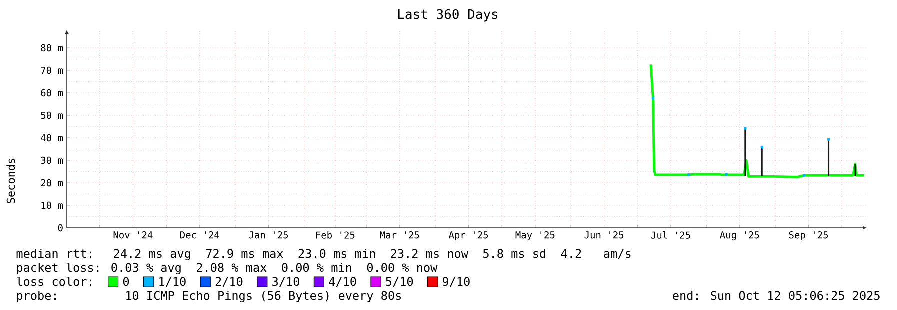  Describe the element at coordinates (335, 235) in the screenshot. I see `x-tick-label: Feb '25` at that location.